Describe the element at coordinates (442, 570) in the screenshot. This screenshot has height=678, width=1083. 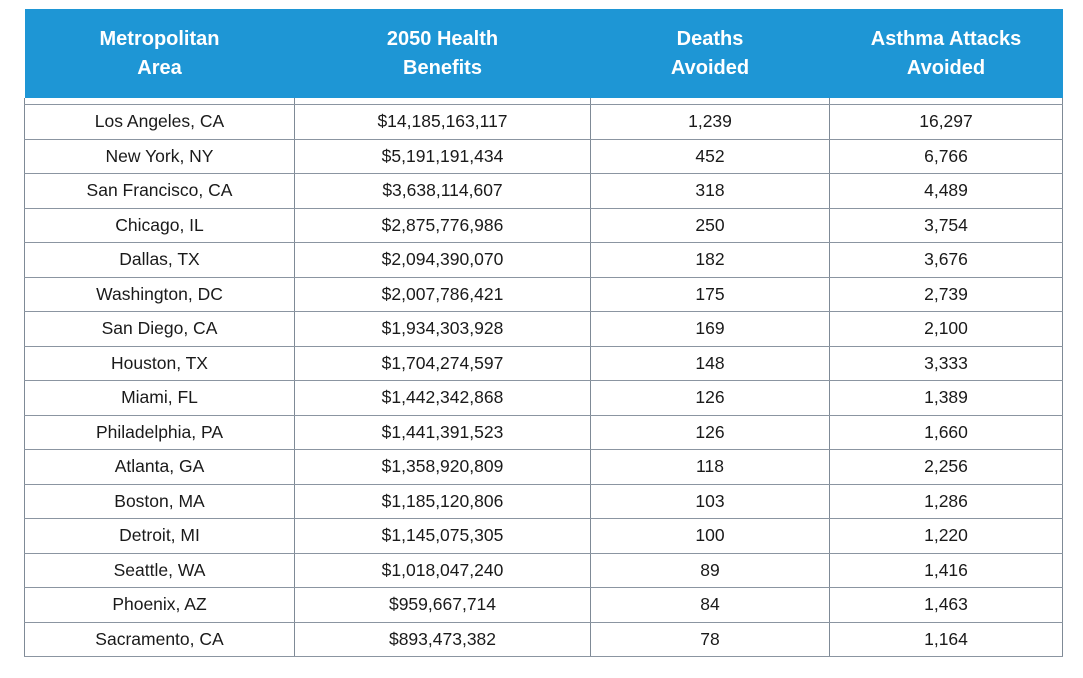
I see `health-benefits-cell: $1,018,047,240` at that location.